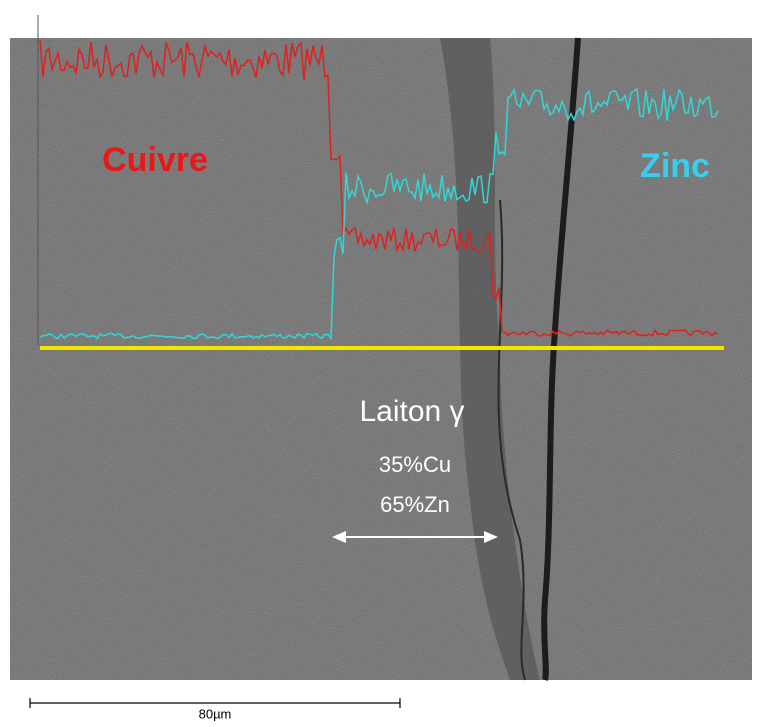  Describe the element at coordinates (561, 359) in the screenshot. I see `crack` at that location.